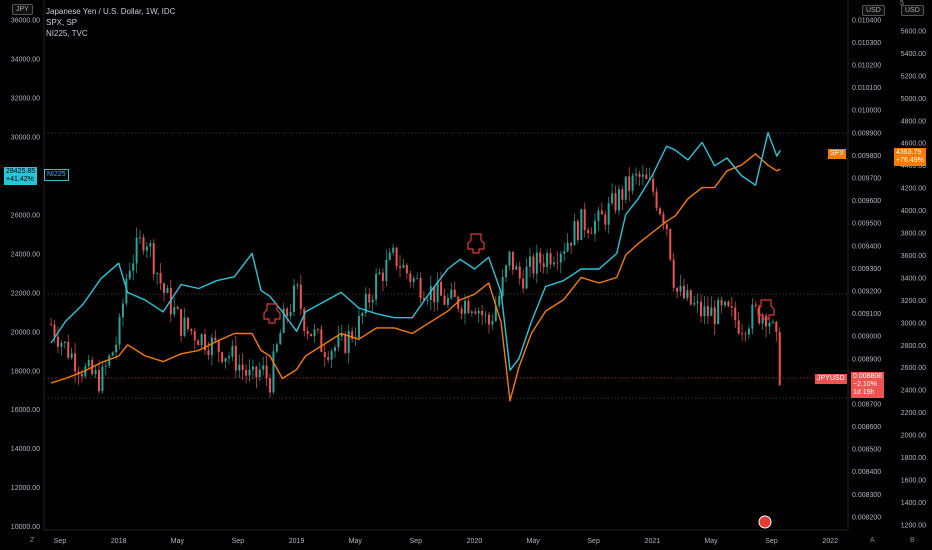  I want to click on mid-axis-currency-badge: USD, so click(873, 10).